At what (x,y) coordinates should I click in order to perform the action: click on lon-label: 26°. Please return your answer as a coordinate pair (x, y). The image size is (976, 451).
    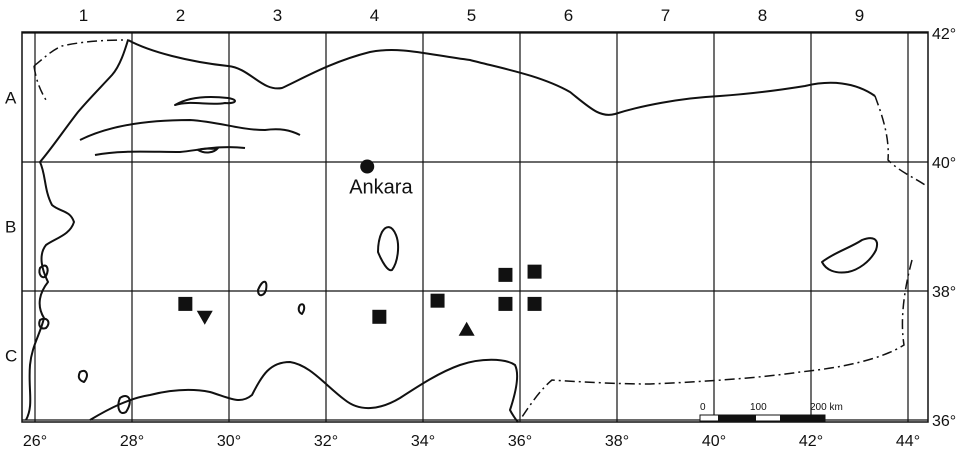
    Looking at the image, I should click on (35, 441).